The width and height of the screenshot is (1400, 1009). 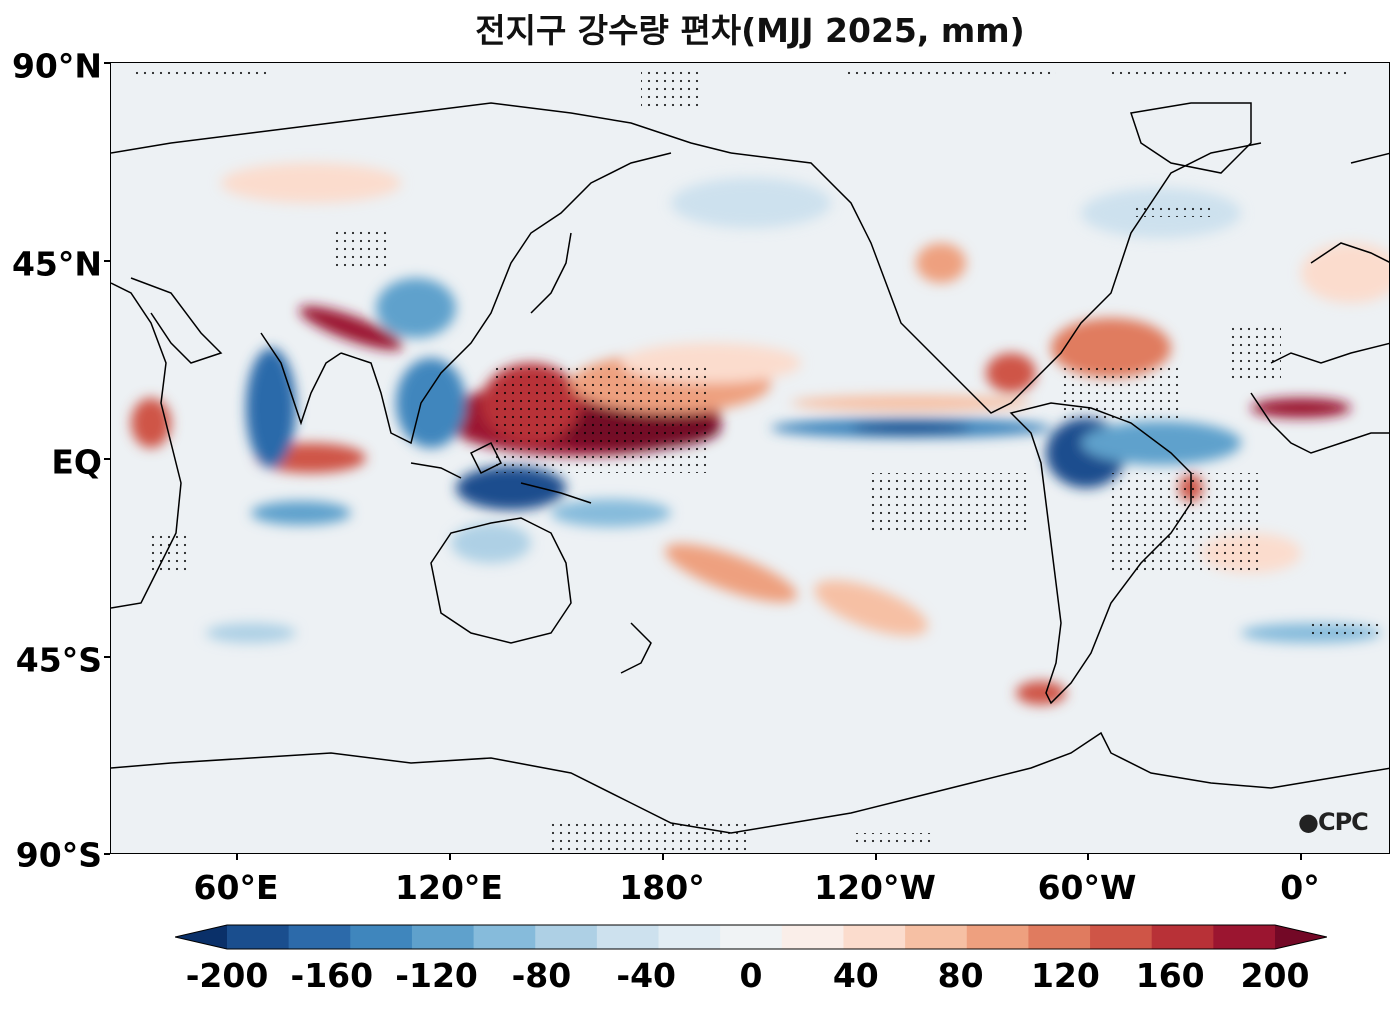 I want to click on lat-label-eq: EQ, so click(x=76, y=462).